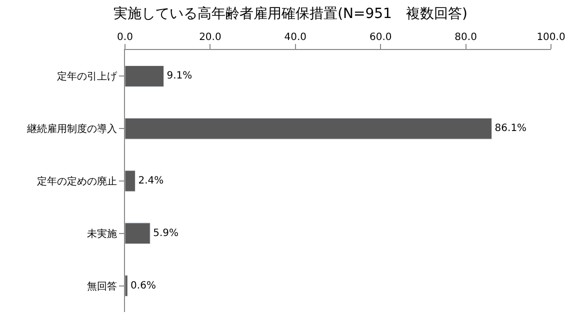 The image size is (581, 327). I want to click on y-tick-label: 定年の引上げ, so click(87, 76).